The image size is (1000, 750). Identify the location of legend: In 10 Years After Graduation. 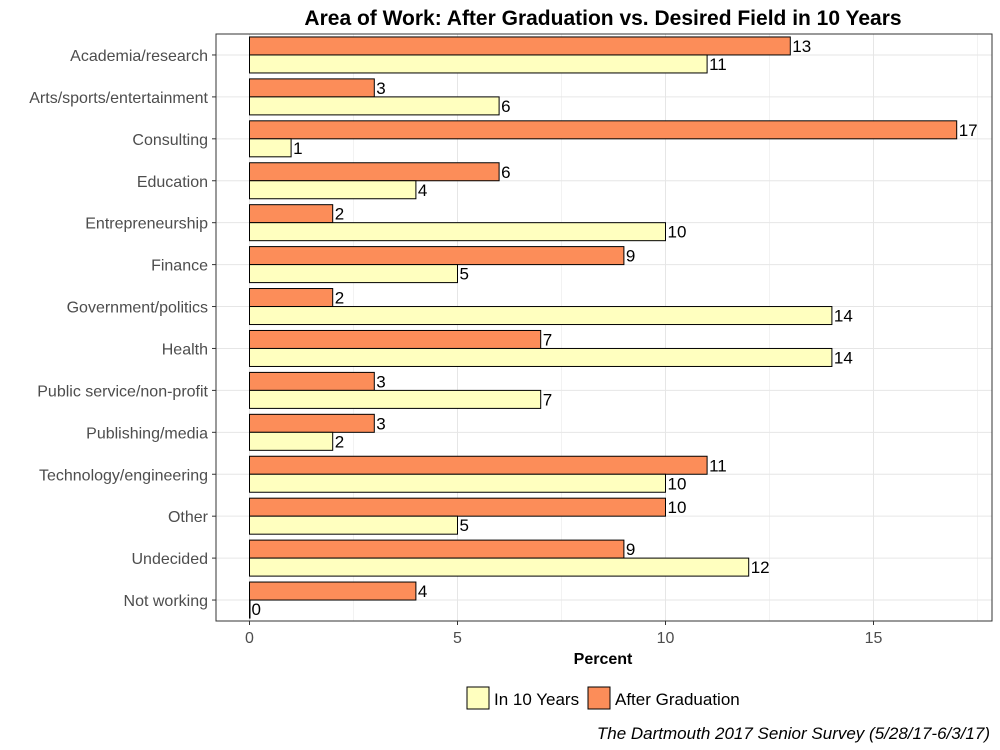
(603, 698).